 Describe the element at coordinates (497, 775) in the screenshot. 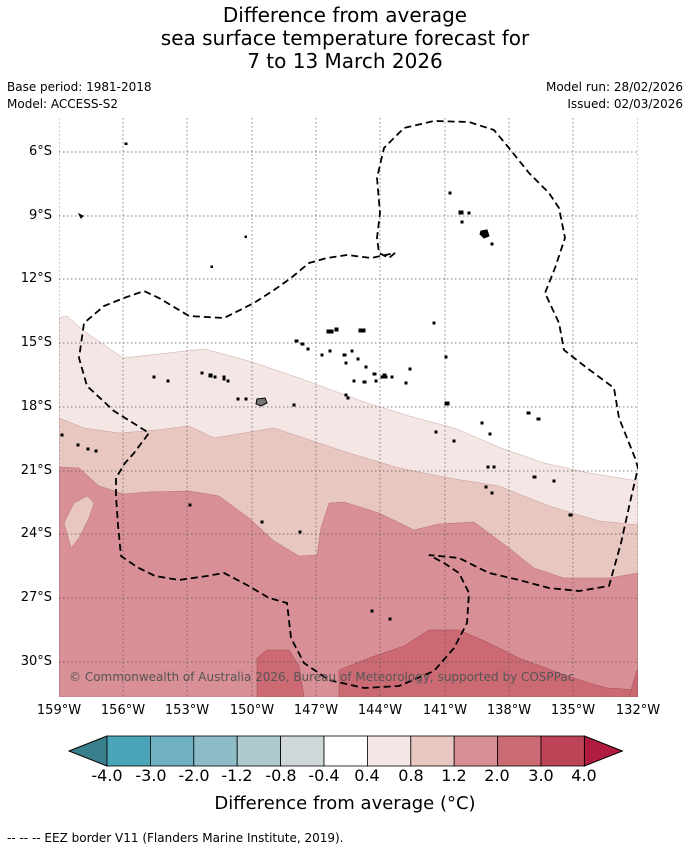

I see `colorbar-tick-label: 2.0` at that location.